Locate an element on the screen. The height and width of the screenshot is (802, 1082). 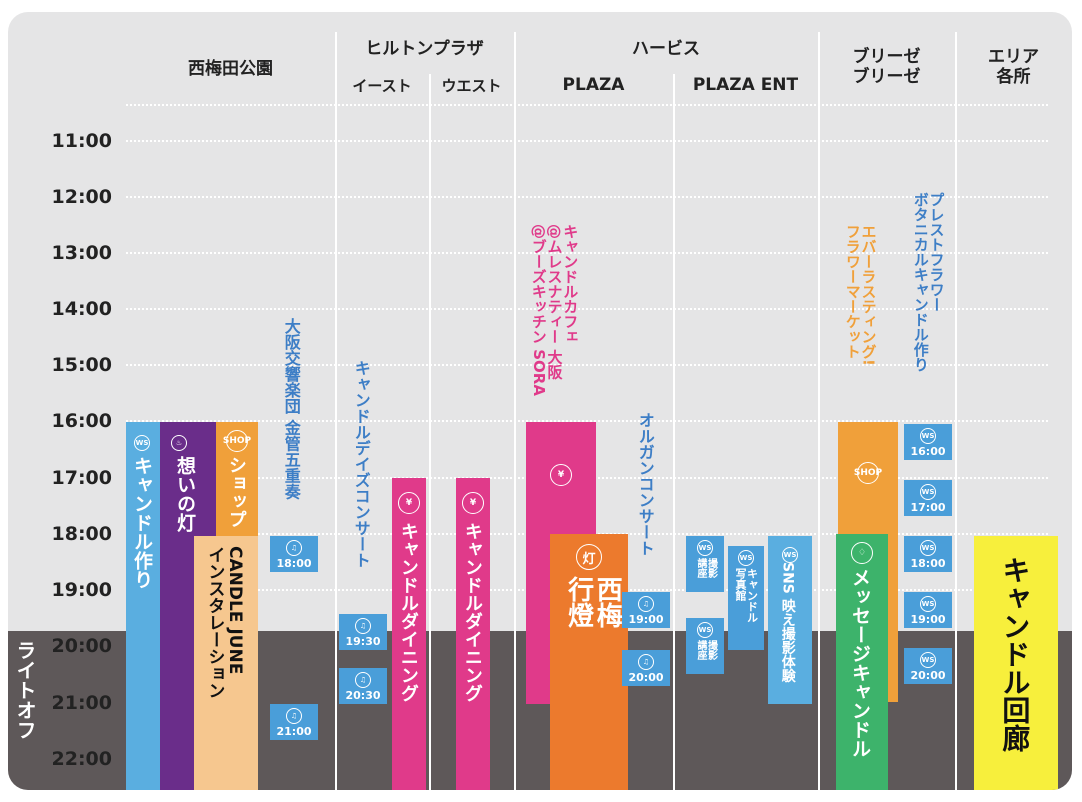
header-breeze: ブリーゼ ブリーゼ is located at coordinates (886, 67).